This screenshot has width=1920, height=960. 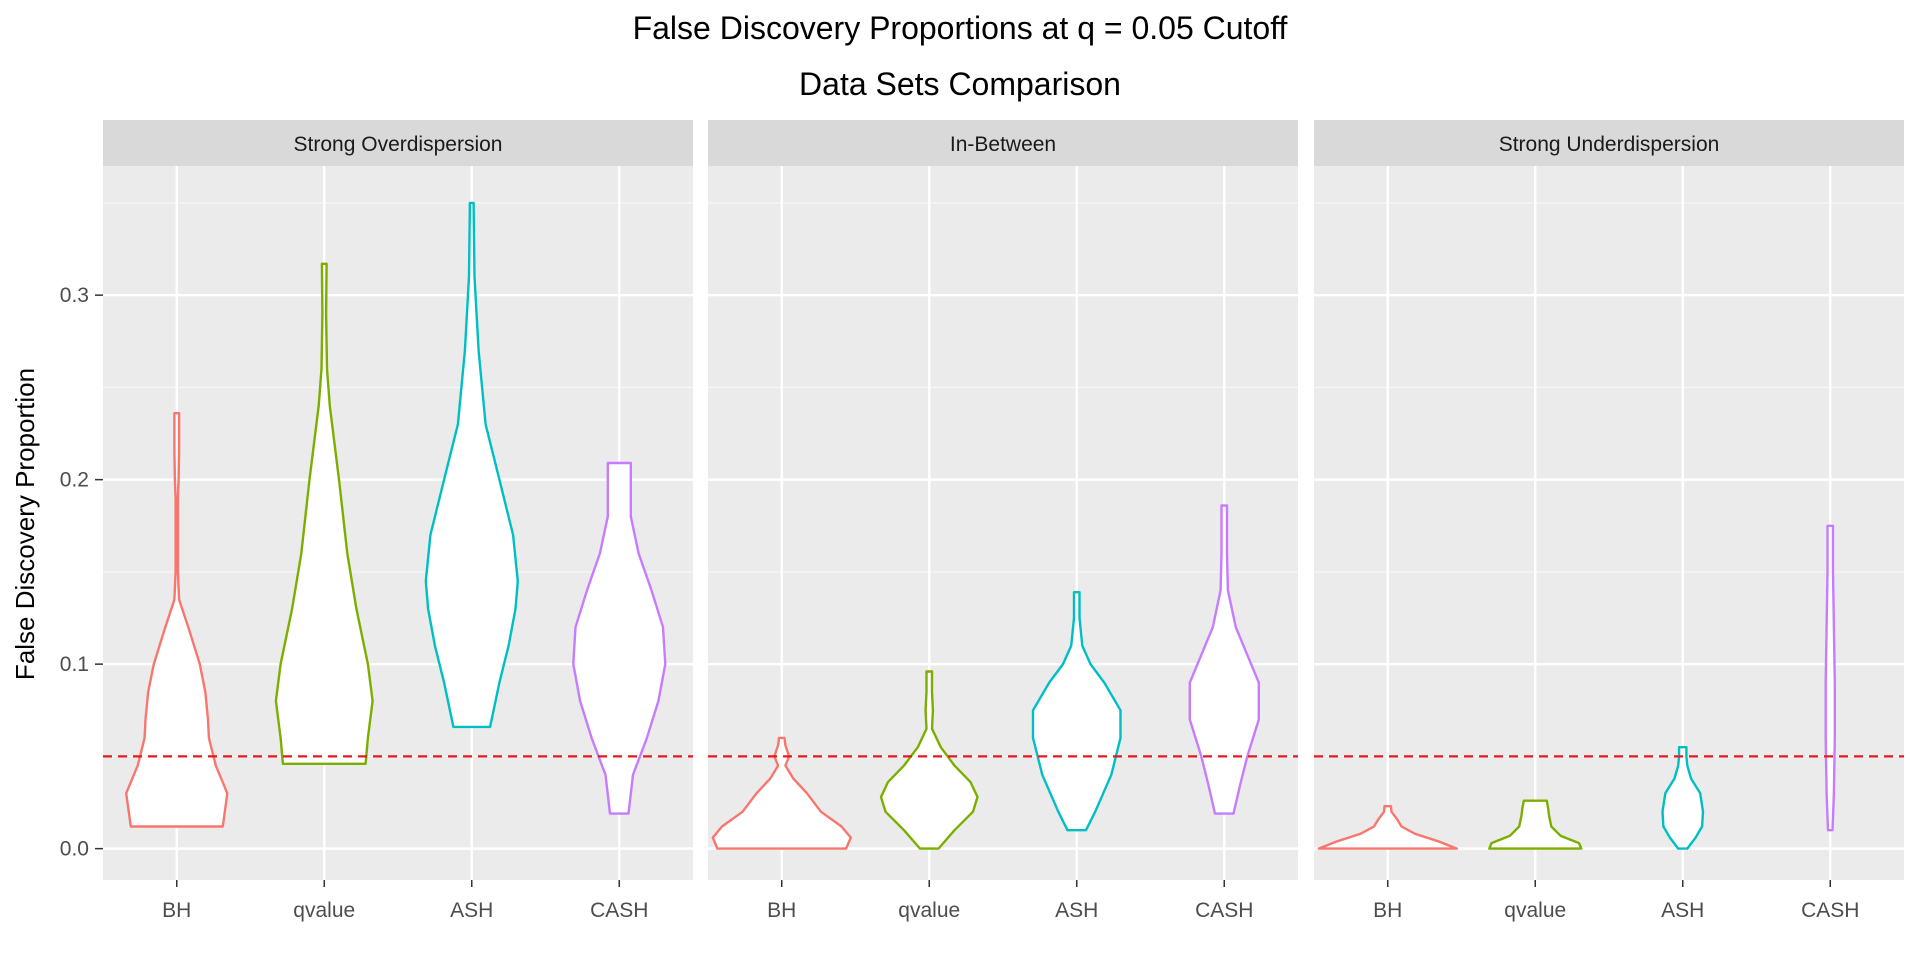 What do you see at coordinates (74, 295) in the screenshot?
I see `y-tick-label: 0.3` at bounding box center [74, 295].